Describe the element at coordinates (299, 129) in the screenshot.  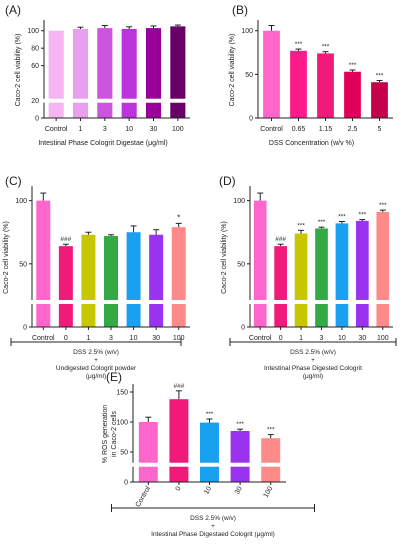
I see `x-tick-label: 0.65` at that location.